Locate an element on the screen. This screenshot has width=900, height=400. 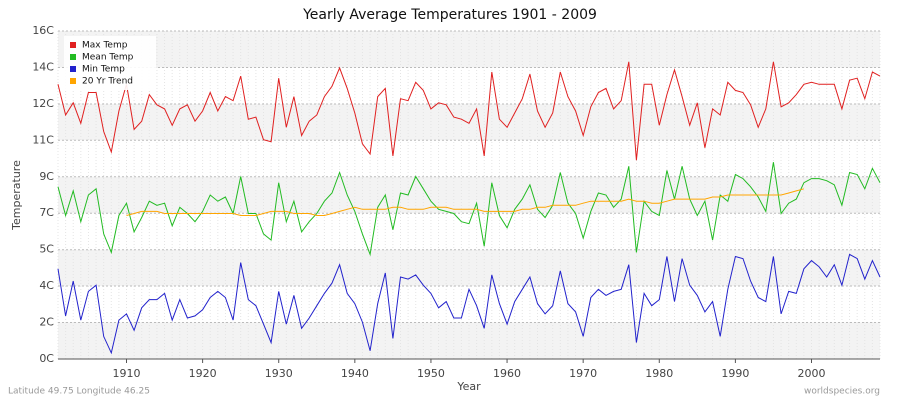
legend-label: 20 Yr Trend is located at coordinates (107, 82).